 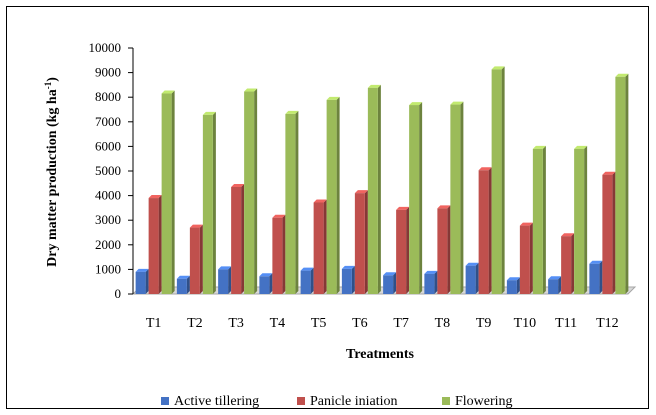 I want to click on bar-flowering-t7, so click(x=416, y=198).